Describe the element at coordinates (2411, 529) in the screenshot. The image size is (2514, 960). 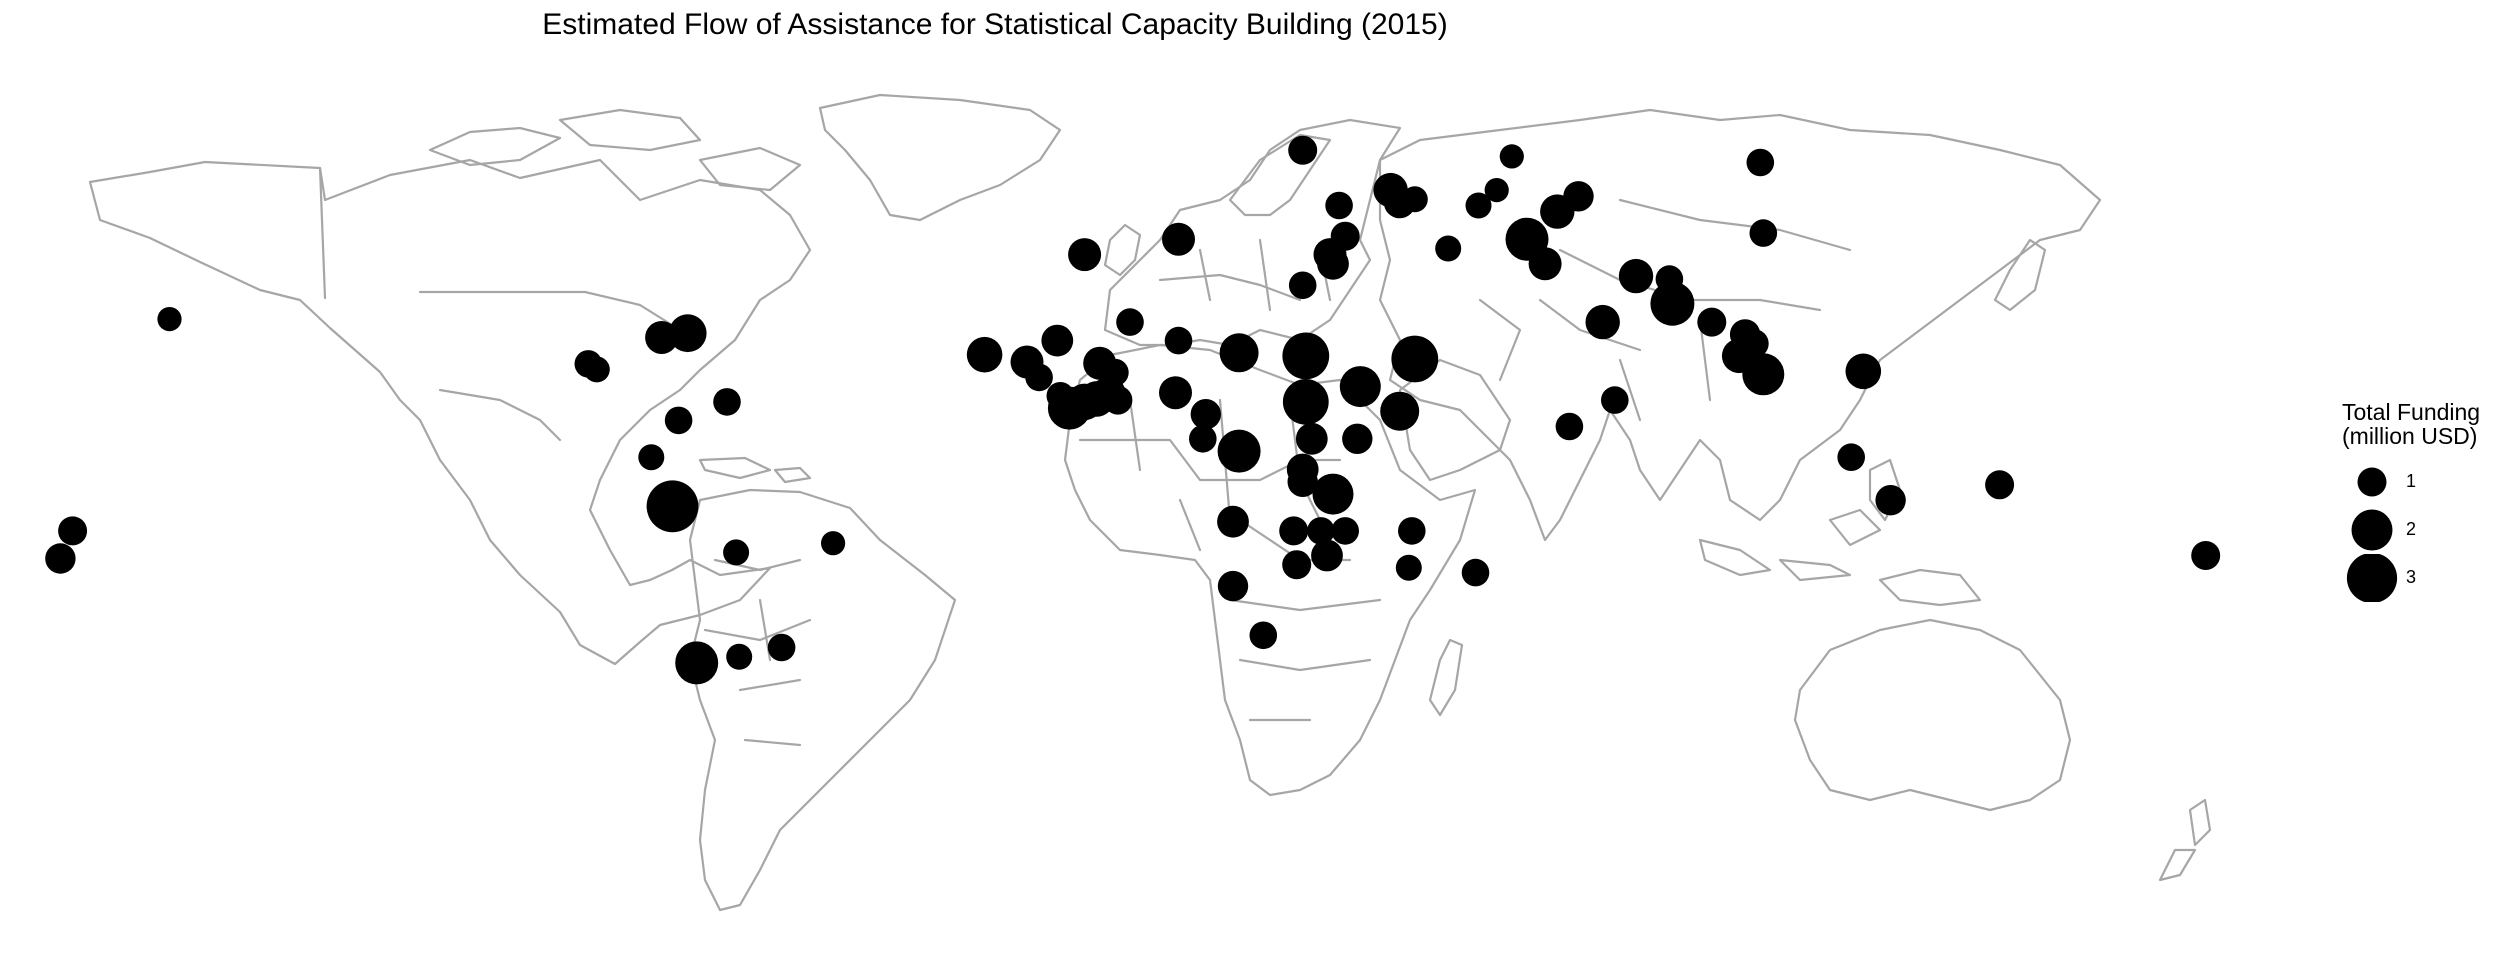
I see `legend-label: 2` at that location.